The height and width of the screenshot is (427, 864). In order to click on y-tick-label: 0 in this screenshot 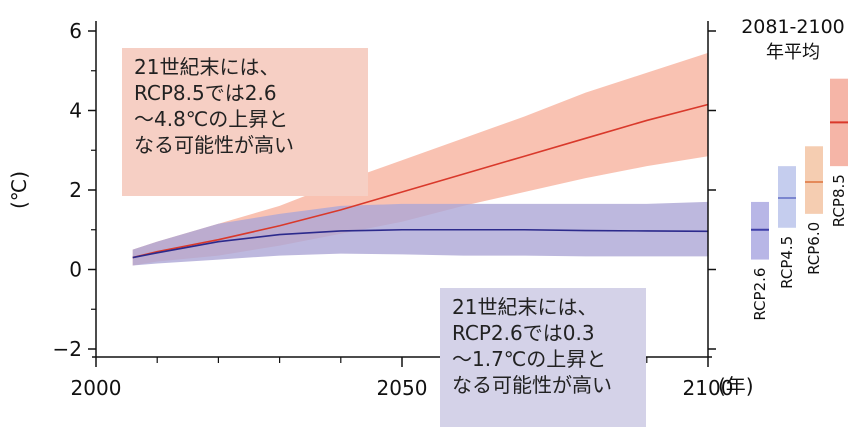, I will do `click(75, 270)`.